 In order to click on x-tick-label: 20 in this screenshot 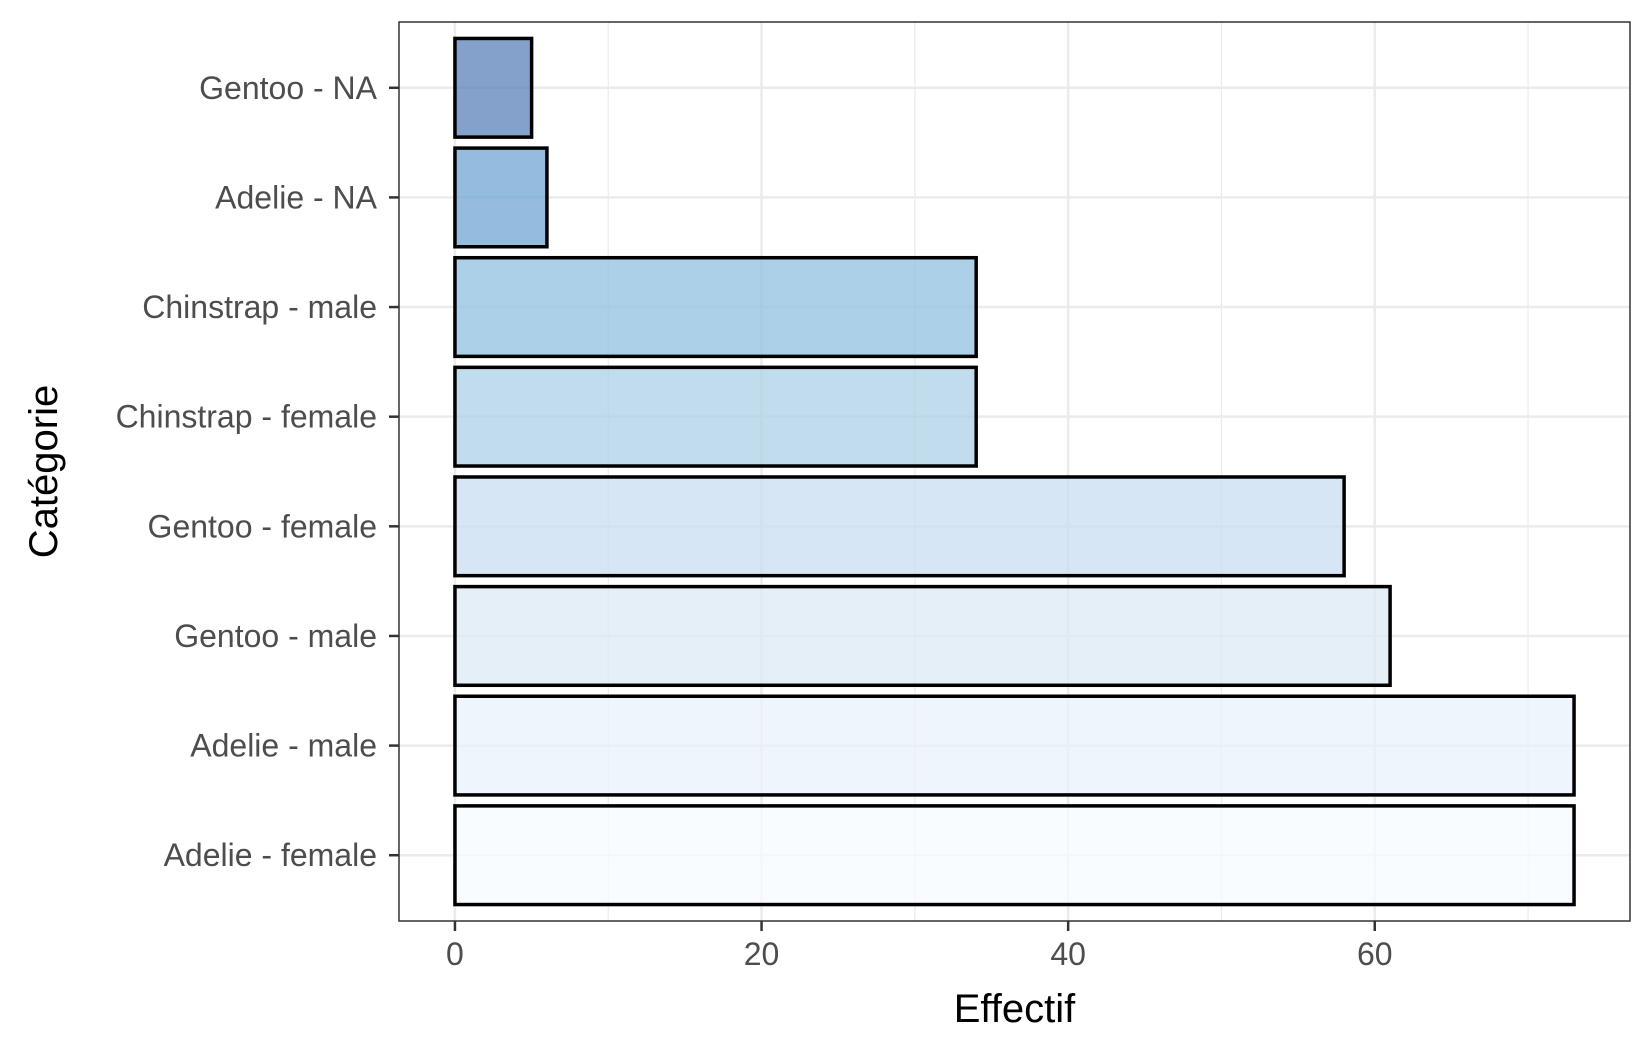, I will do `click(762, 954)`.